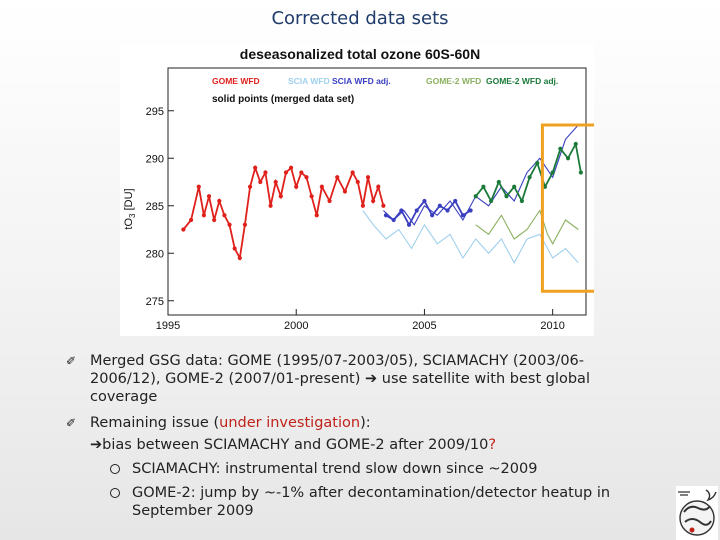  Describe the element at coordinates (155, 207) in the screenshot. I see `y-tick-label: 285` at that location.